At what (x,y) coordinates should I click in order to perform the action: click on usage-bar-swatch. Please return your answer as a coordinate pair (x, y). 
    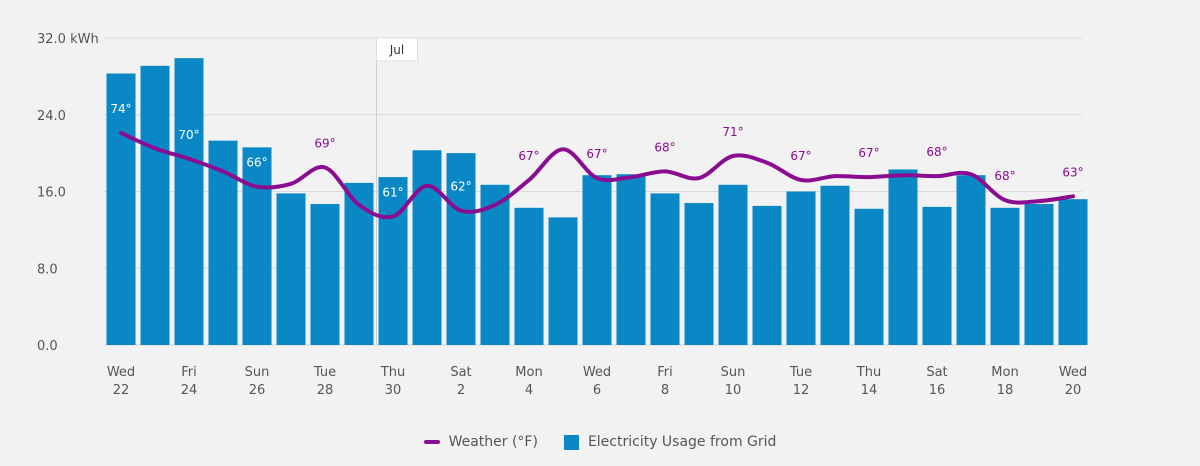
    Looking at the image, I should click on (571, 442).